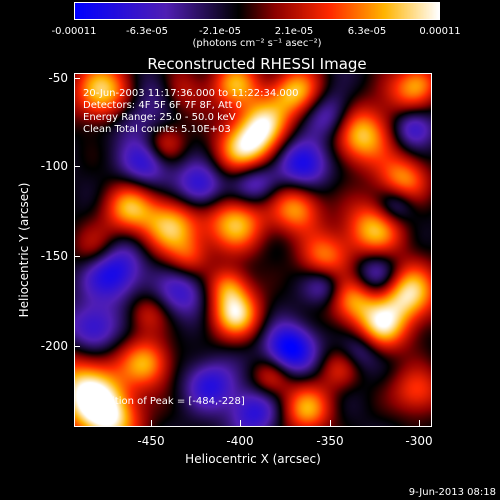 The width and height of the screenshot is (500, 500). Describe the element at coordinates (170, 401) in the screenshot. I see `peak-position-label: Position of Peak = [-484,-228]` at that location.